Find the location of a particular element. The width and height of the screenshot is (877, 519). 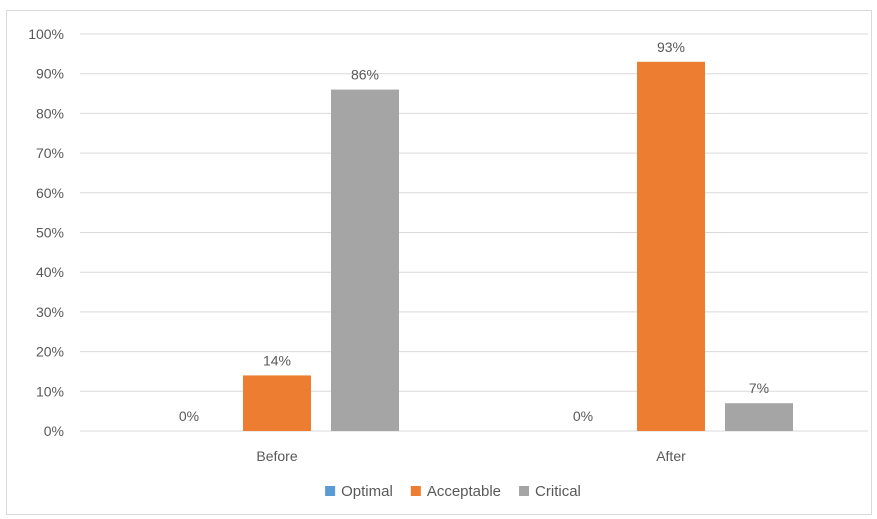

legend-swatch-optimal is located at coordinates (330, 491).